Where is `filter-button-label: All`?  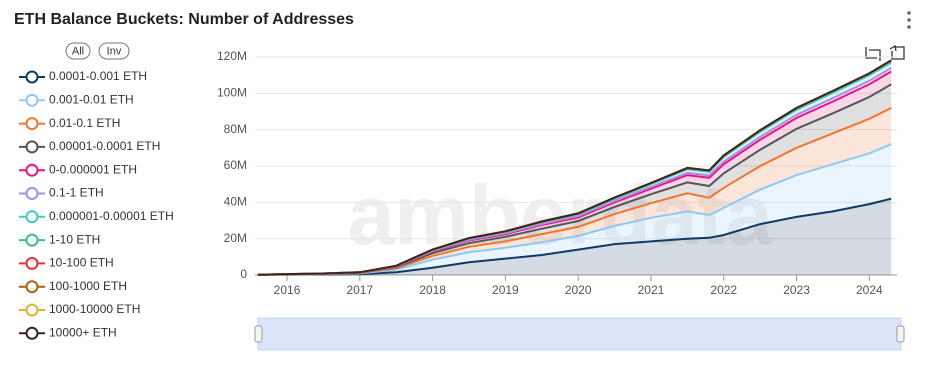 filter-button-label: All is located at coordinates (78, 51).